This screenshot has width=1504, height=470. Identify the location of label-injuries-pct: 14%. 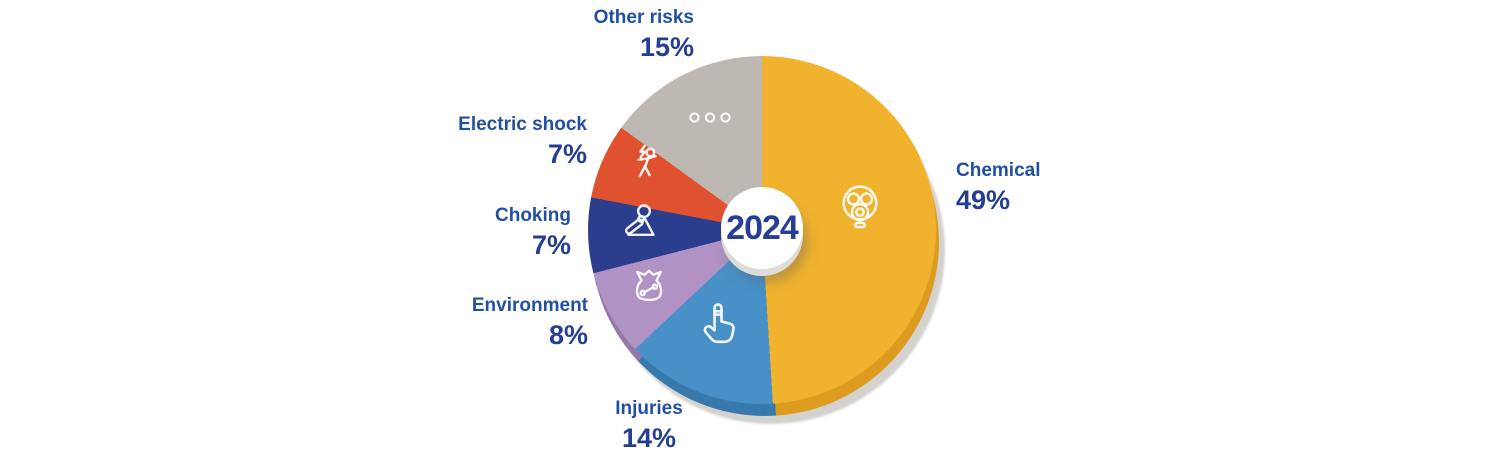
(649, 438).